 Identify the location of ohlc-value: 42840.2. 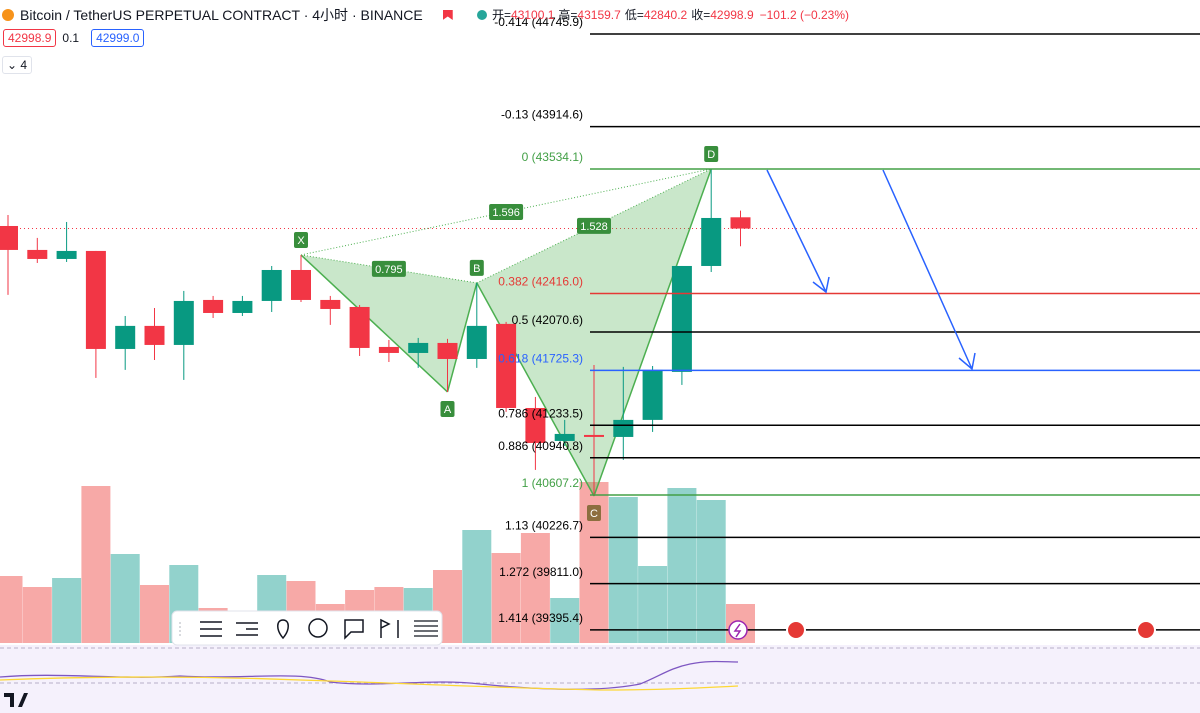
(665, 14).